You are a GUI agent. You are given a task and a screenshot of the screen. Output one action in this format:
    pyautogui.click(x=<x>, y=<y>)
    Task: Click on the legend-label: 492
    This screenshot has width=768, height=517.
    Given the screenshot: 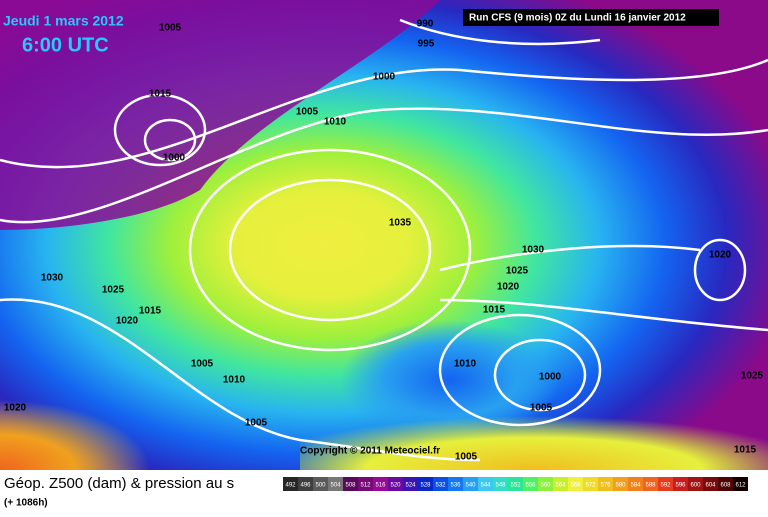 What is the action you would take?
    pyautogui.click(x=290, y=486)
    